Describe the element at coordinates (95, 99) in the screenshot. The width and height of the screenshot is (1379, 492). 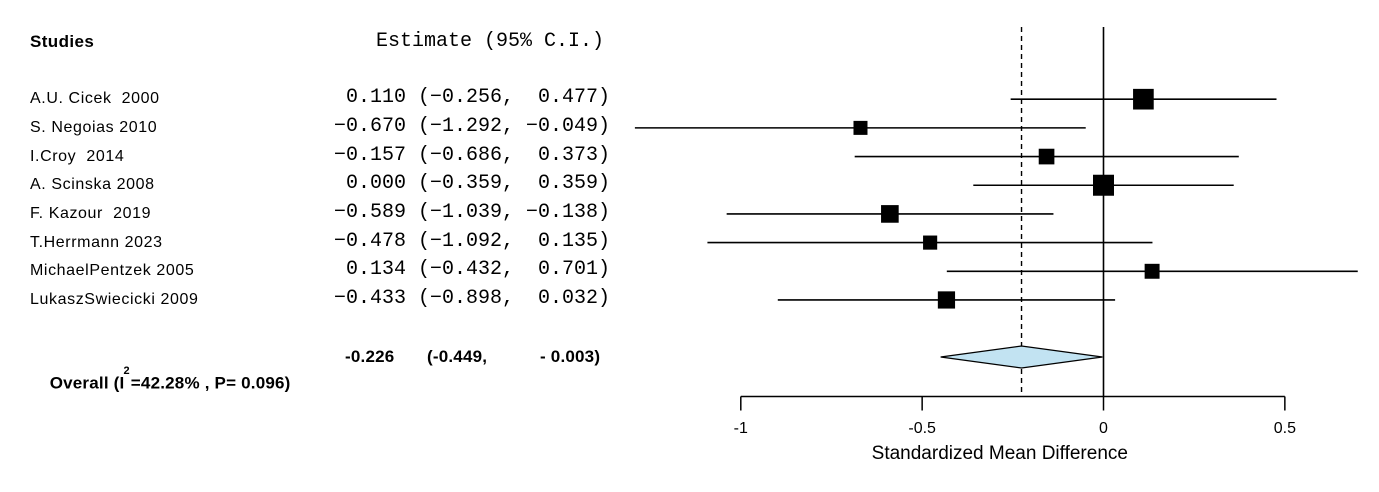
I see `study-name: A.U. Cicek 2000` at that location.